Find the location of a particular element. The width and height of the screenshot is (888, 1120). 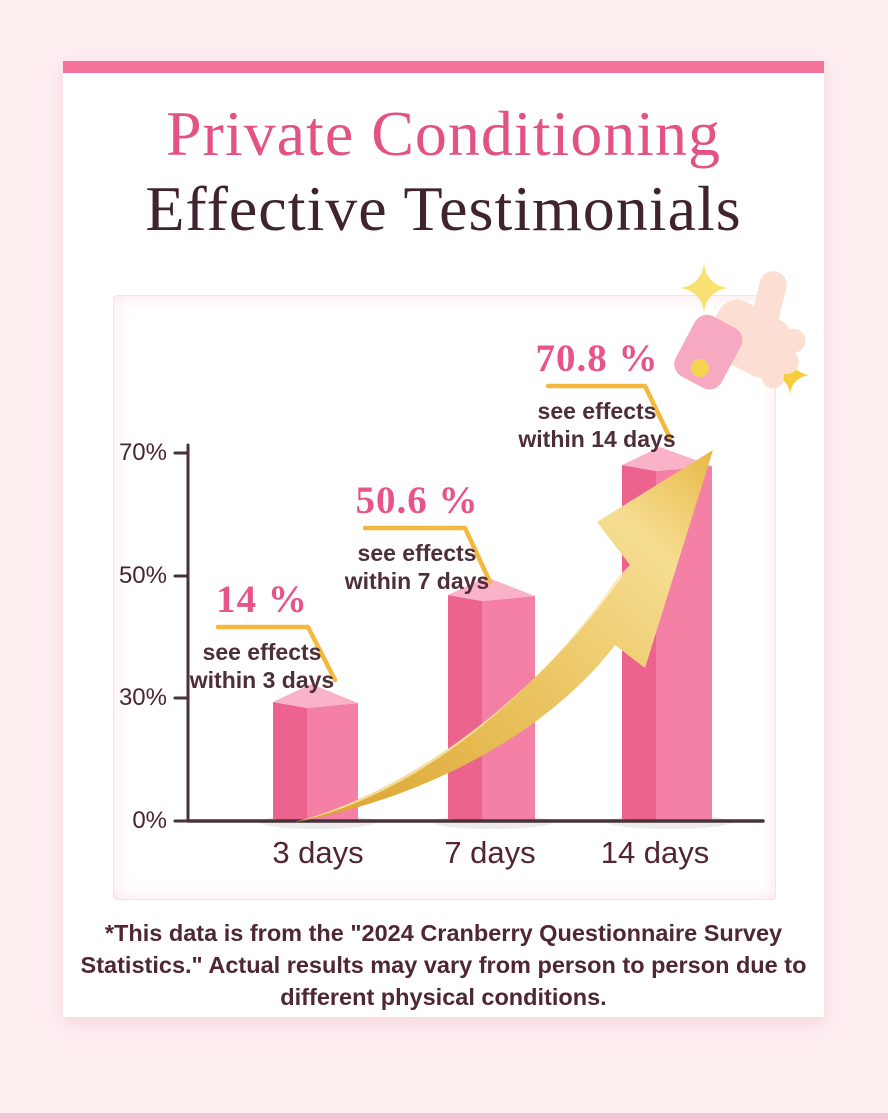

callout-note-7-days: see effects within 7 days is located at coordinates (417, 567).